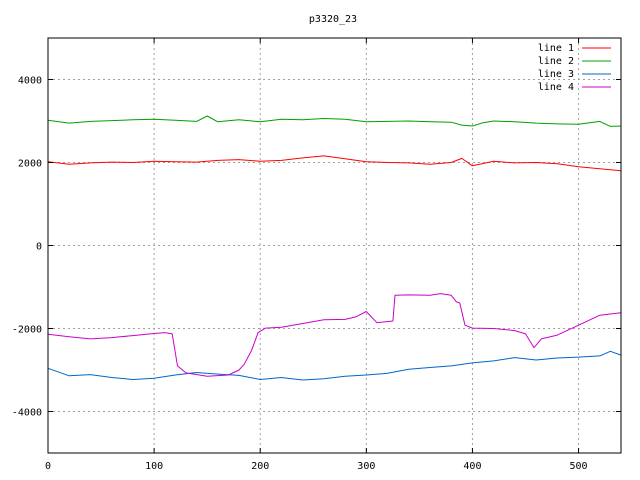  Describe the element at coordinates (556, 48) in the screenshot. I see `legend-label-1: line 1` at that location.